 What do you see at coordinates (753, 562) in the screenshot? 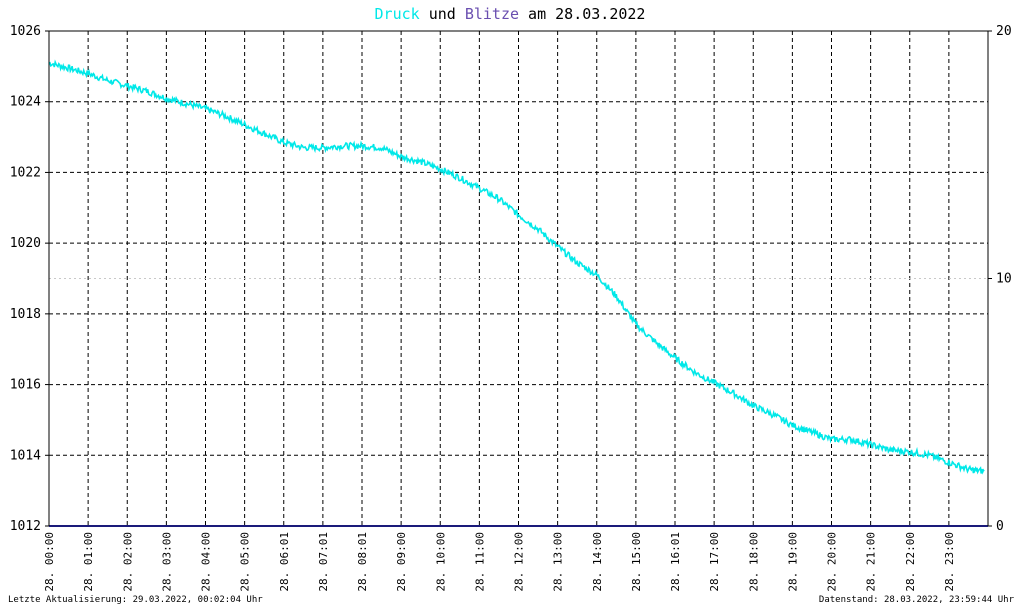
I see `x-tick-label: 28. 18:00` at bounding box center [753, 562].